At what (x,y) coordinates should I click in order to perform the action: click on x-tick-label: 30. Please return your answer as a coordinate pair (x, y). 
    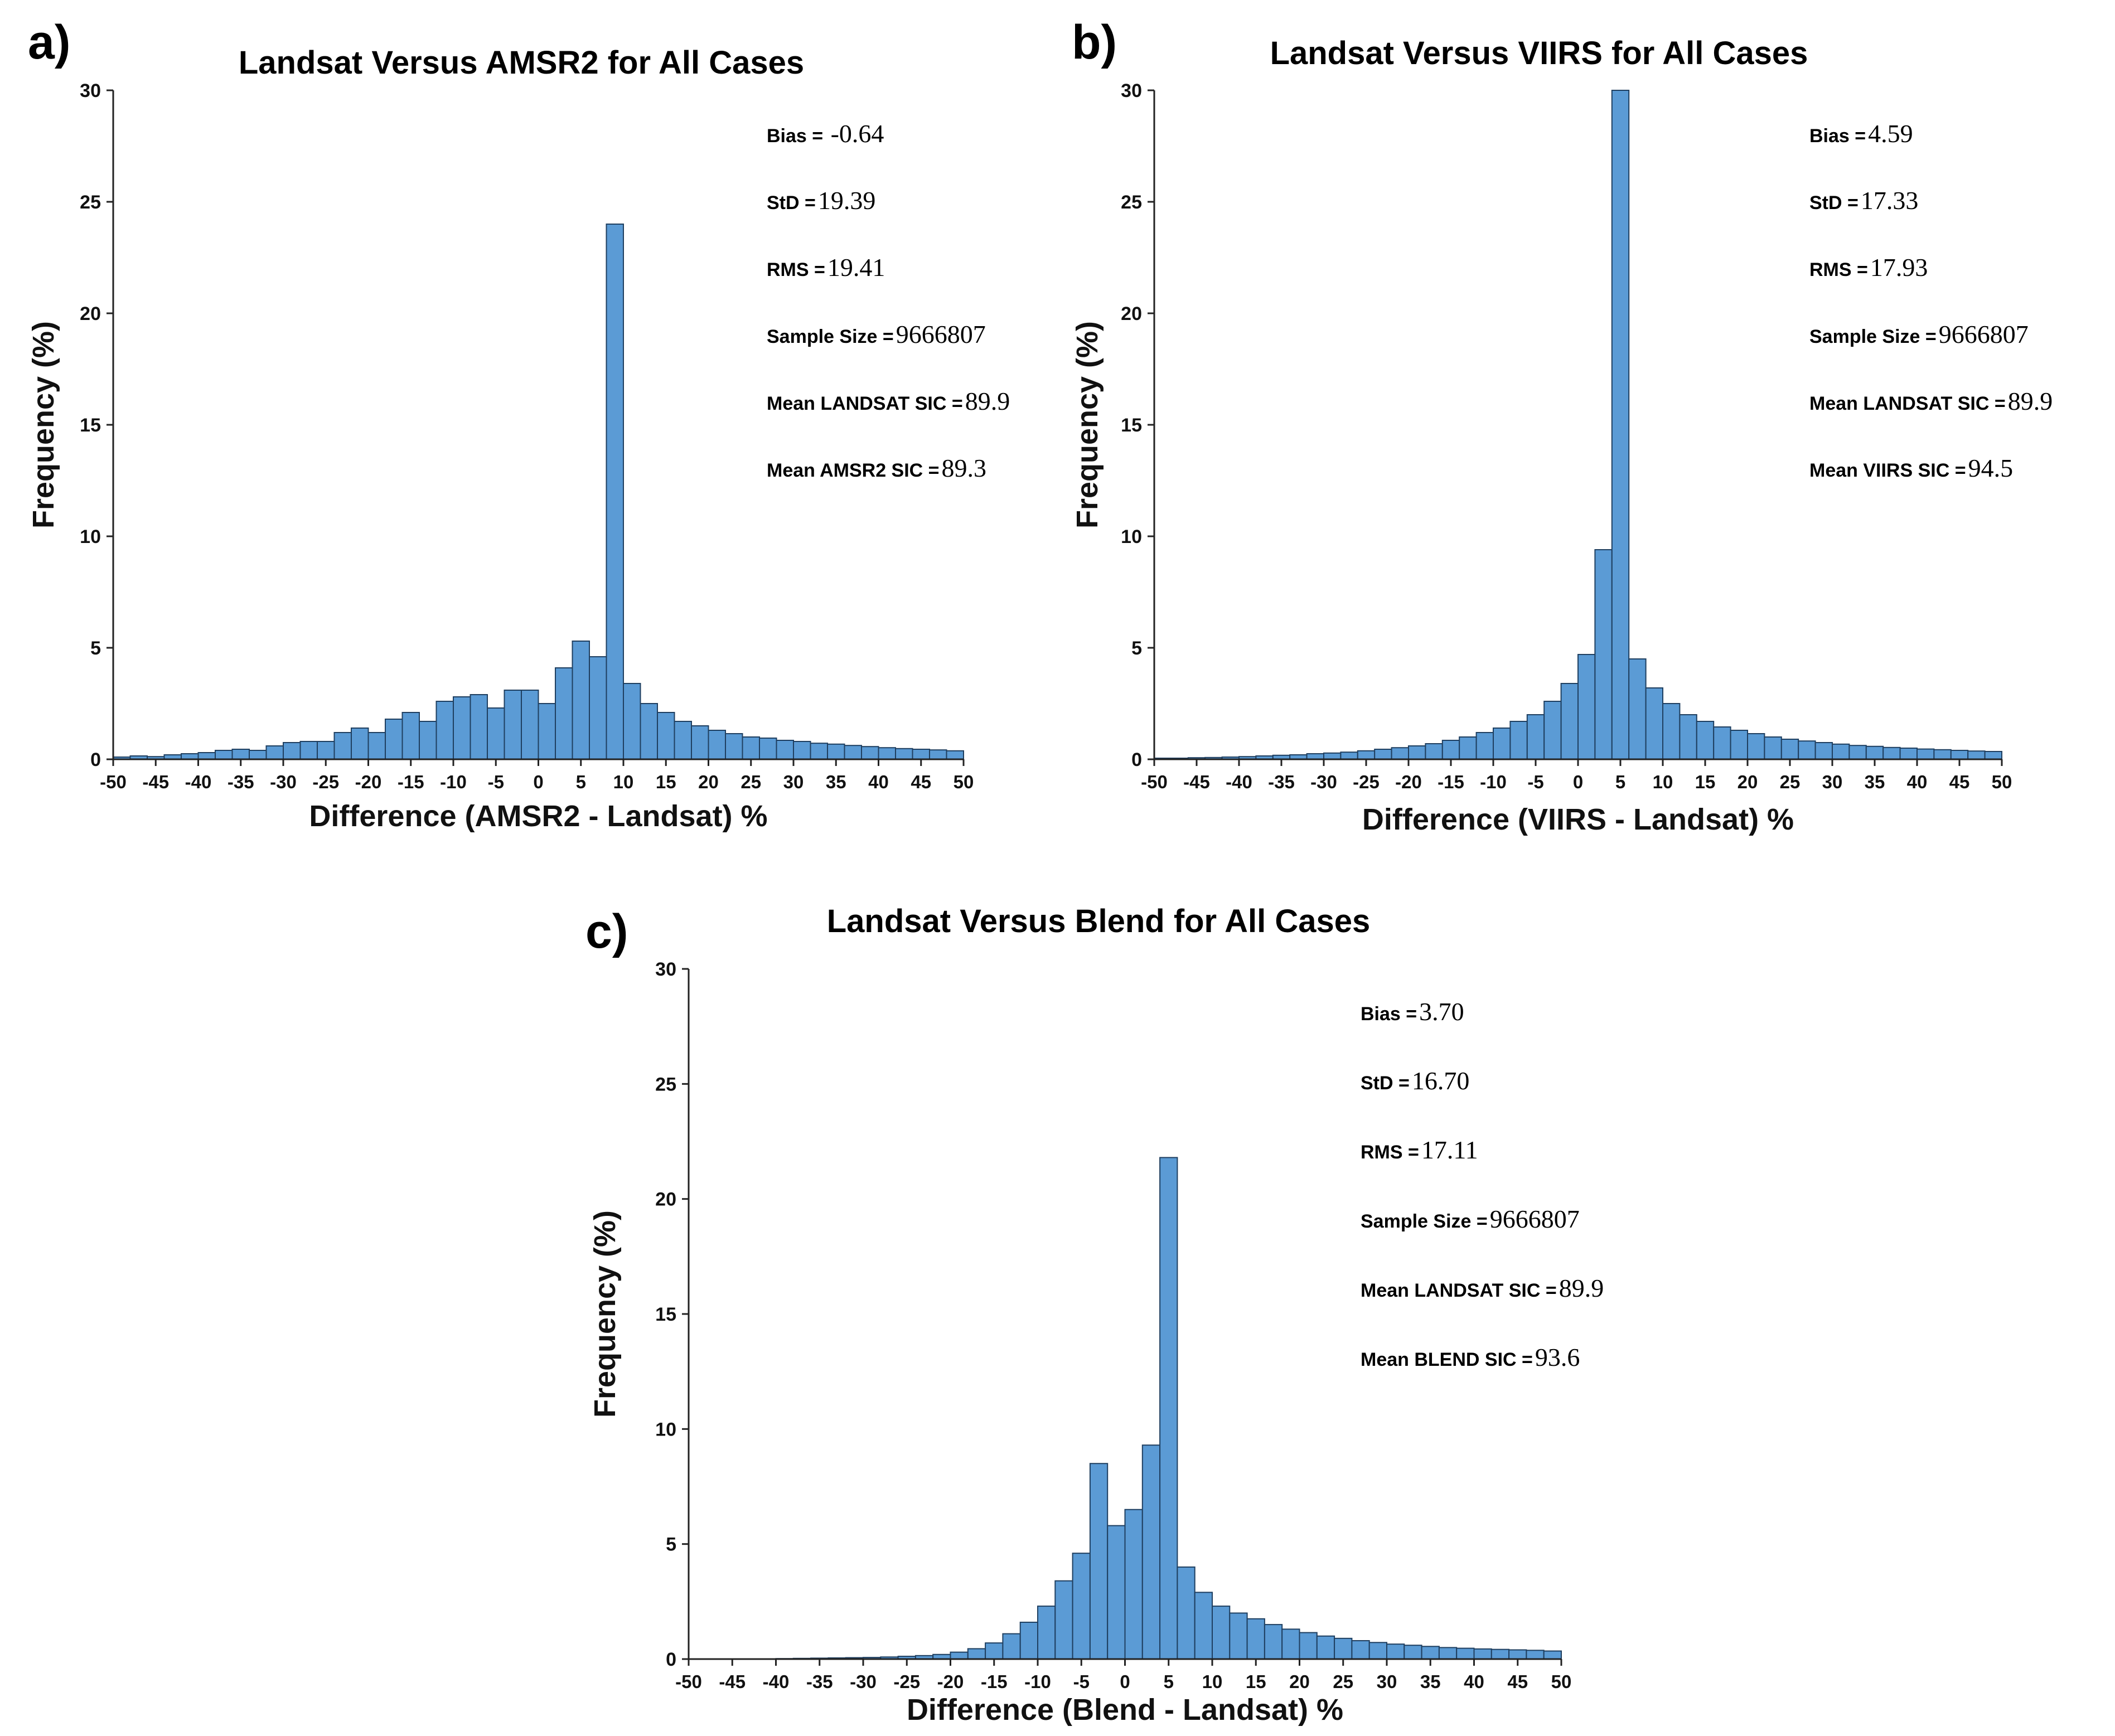
    Looking at the image, I should click on (1387, 1682).